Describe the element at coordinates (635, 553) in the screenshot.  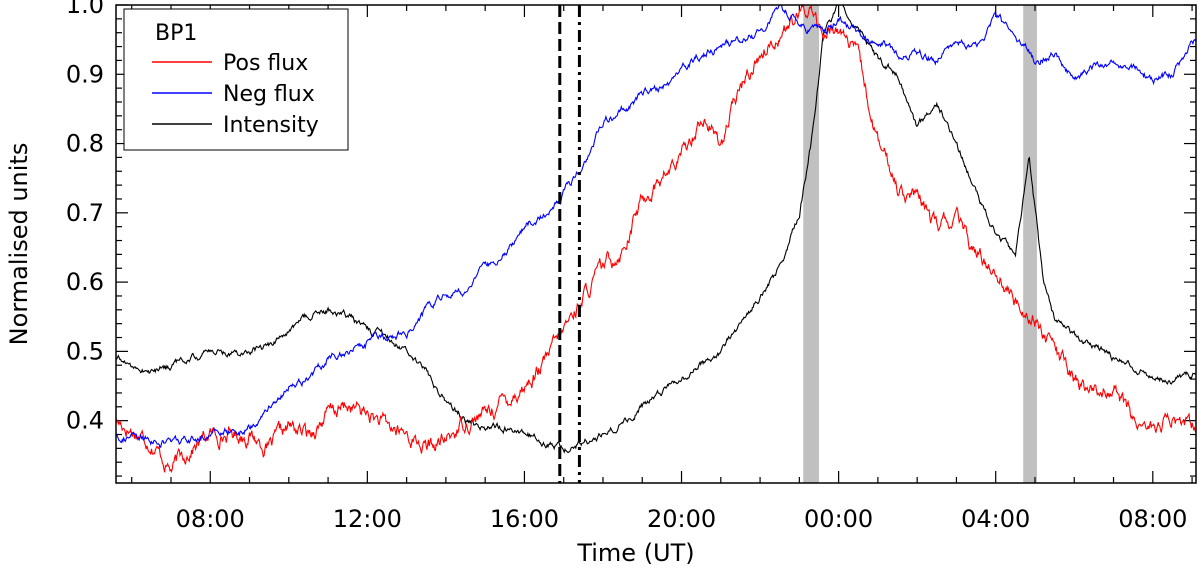
I see `x-axis-label: Time (UT)` at that location.